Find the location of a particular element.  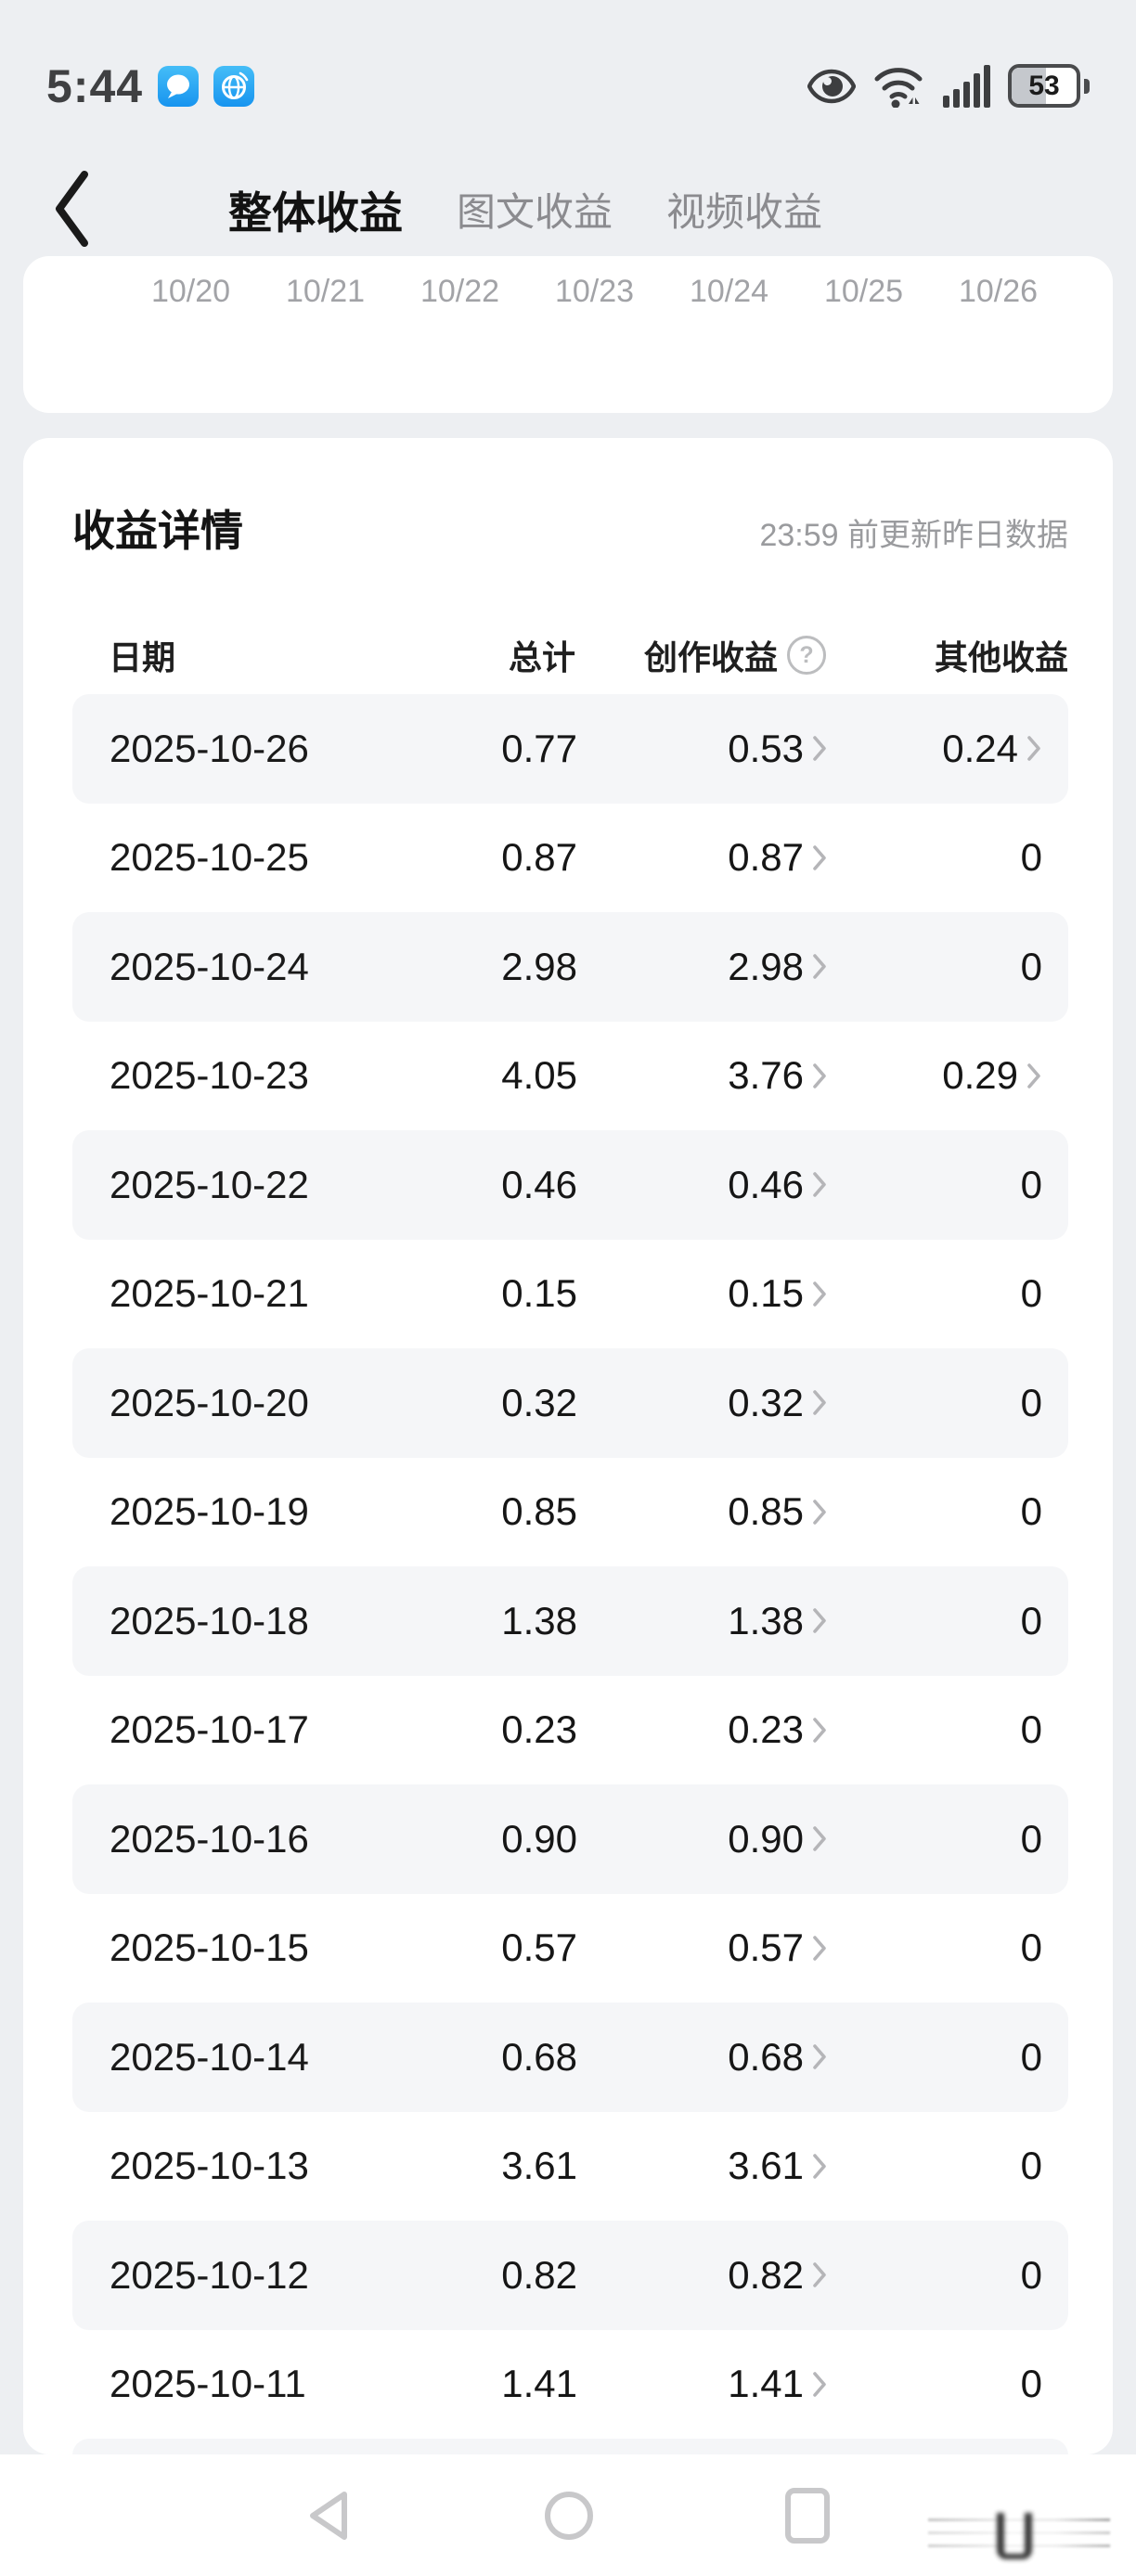

table-row: 2025-10-12 0.82 0.82 0 is located at coordinates (570, 2275).